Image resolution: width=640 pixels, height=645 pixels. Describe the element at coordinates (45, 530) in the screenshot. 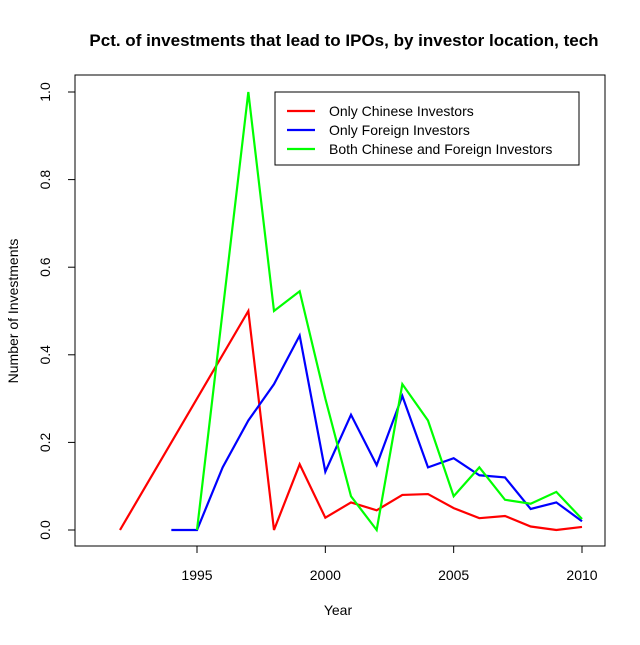

I see `y-tick-label: 0.0` at that location.